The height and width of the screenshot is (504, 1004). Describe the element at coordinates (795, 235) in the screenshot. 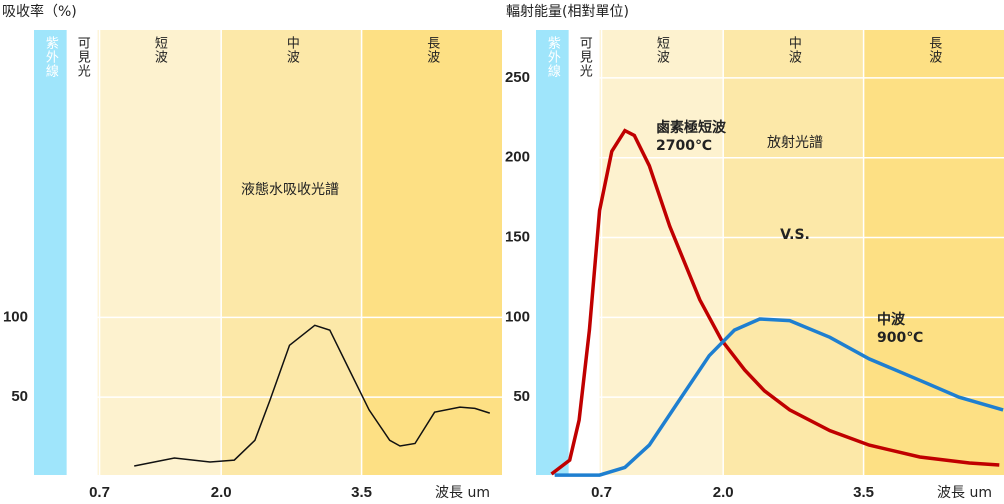

I see `annotation: V.S.` at that location.